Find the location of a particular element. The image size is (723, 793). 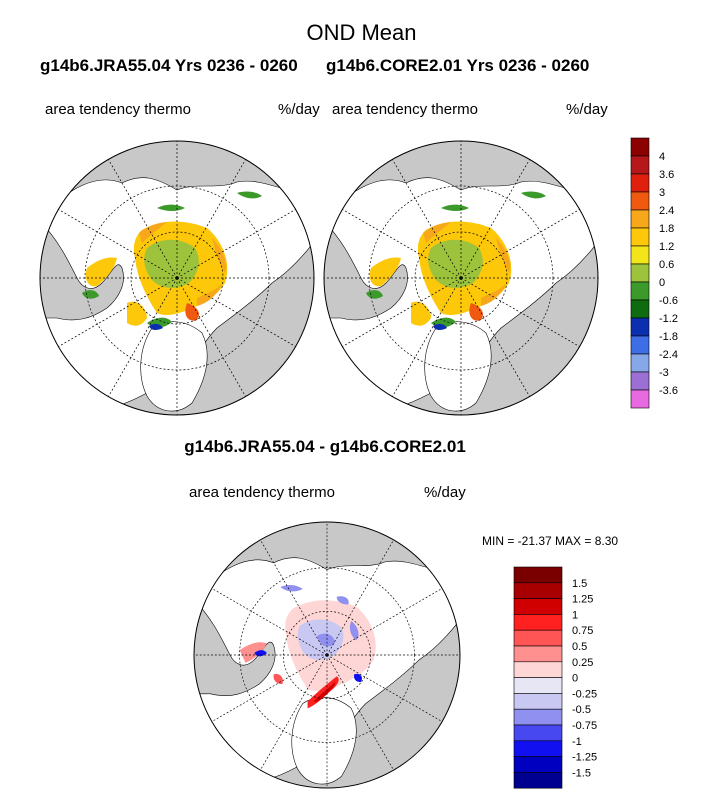

colorbar-top-tick-label: 1.8 is located at coordinates (666, 229).